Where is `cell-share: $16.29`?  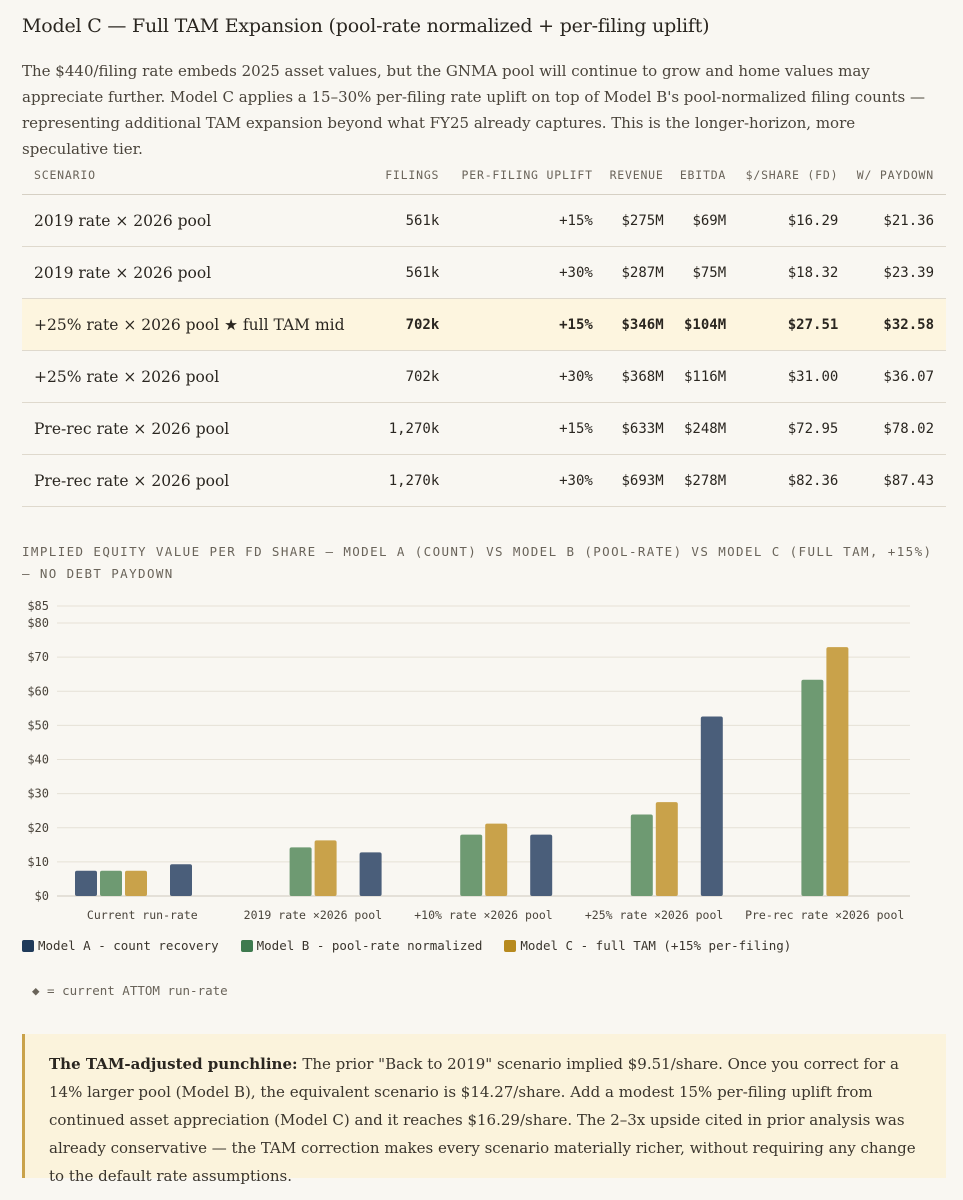 cell-share: $16.29 is located at coordinates (794, 220).